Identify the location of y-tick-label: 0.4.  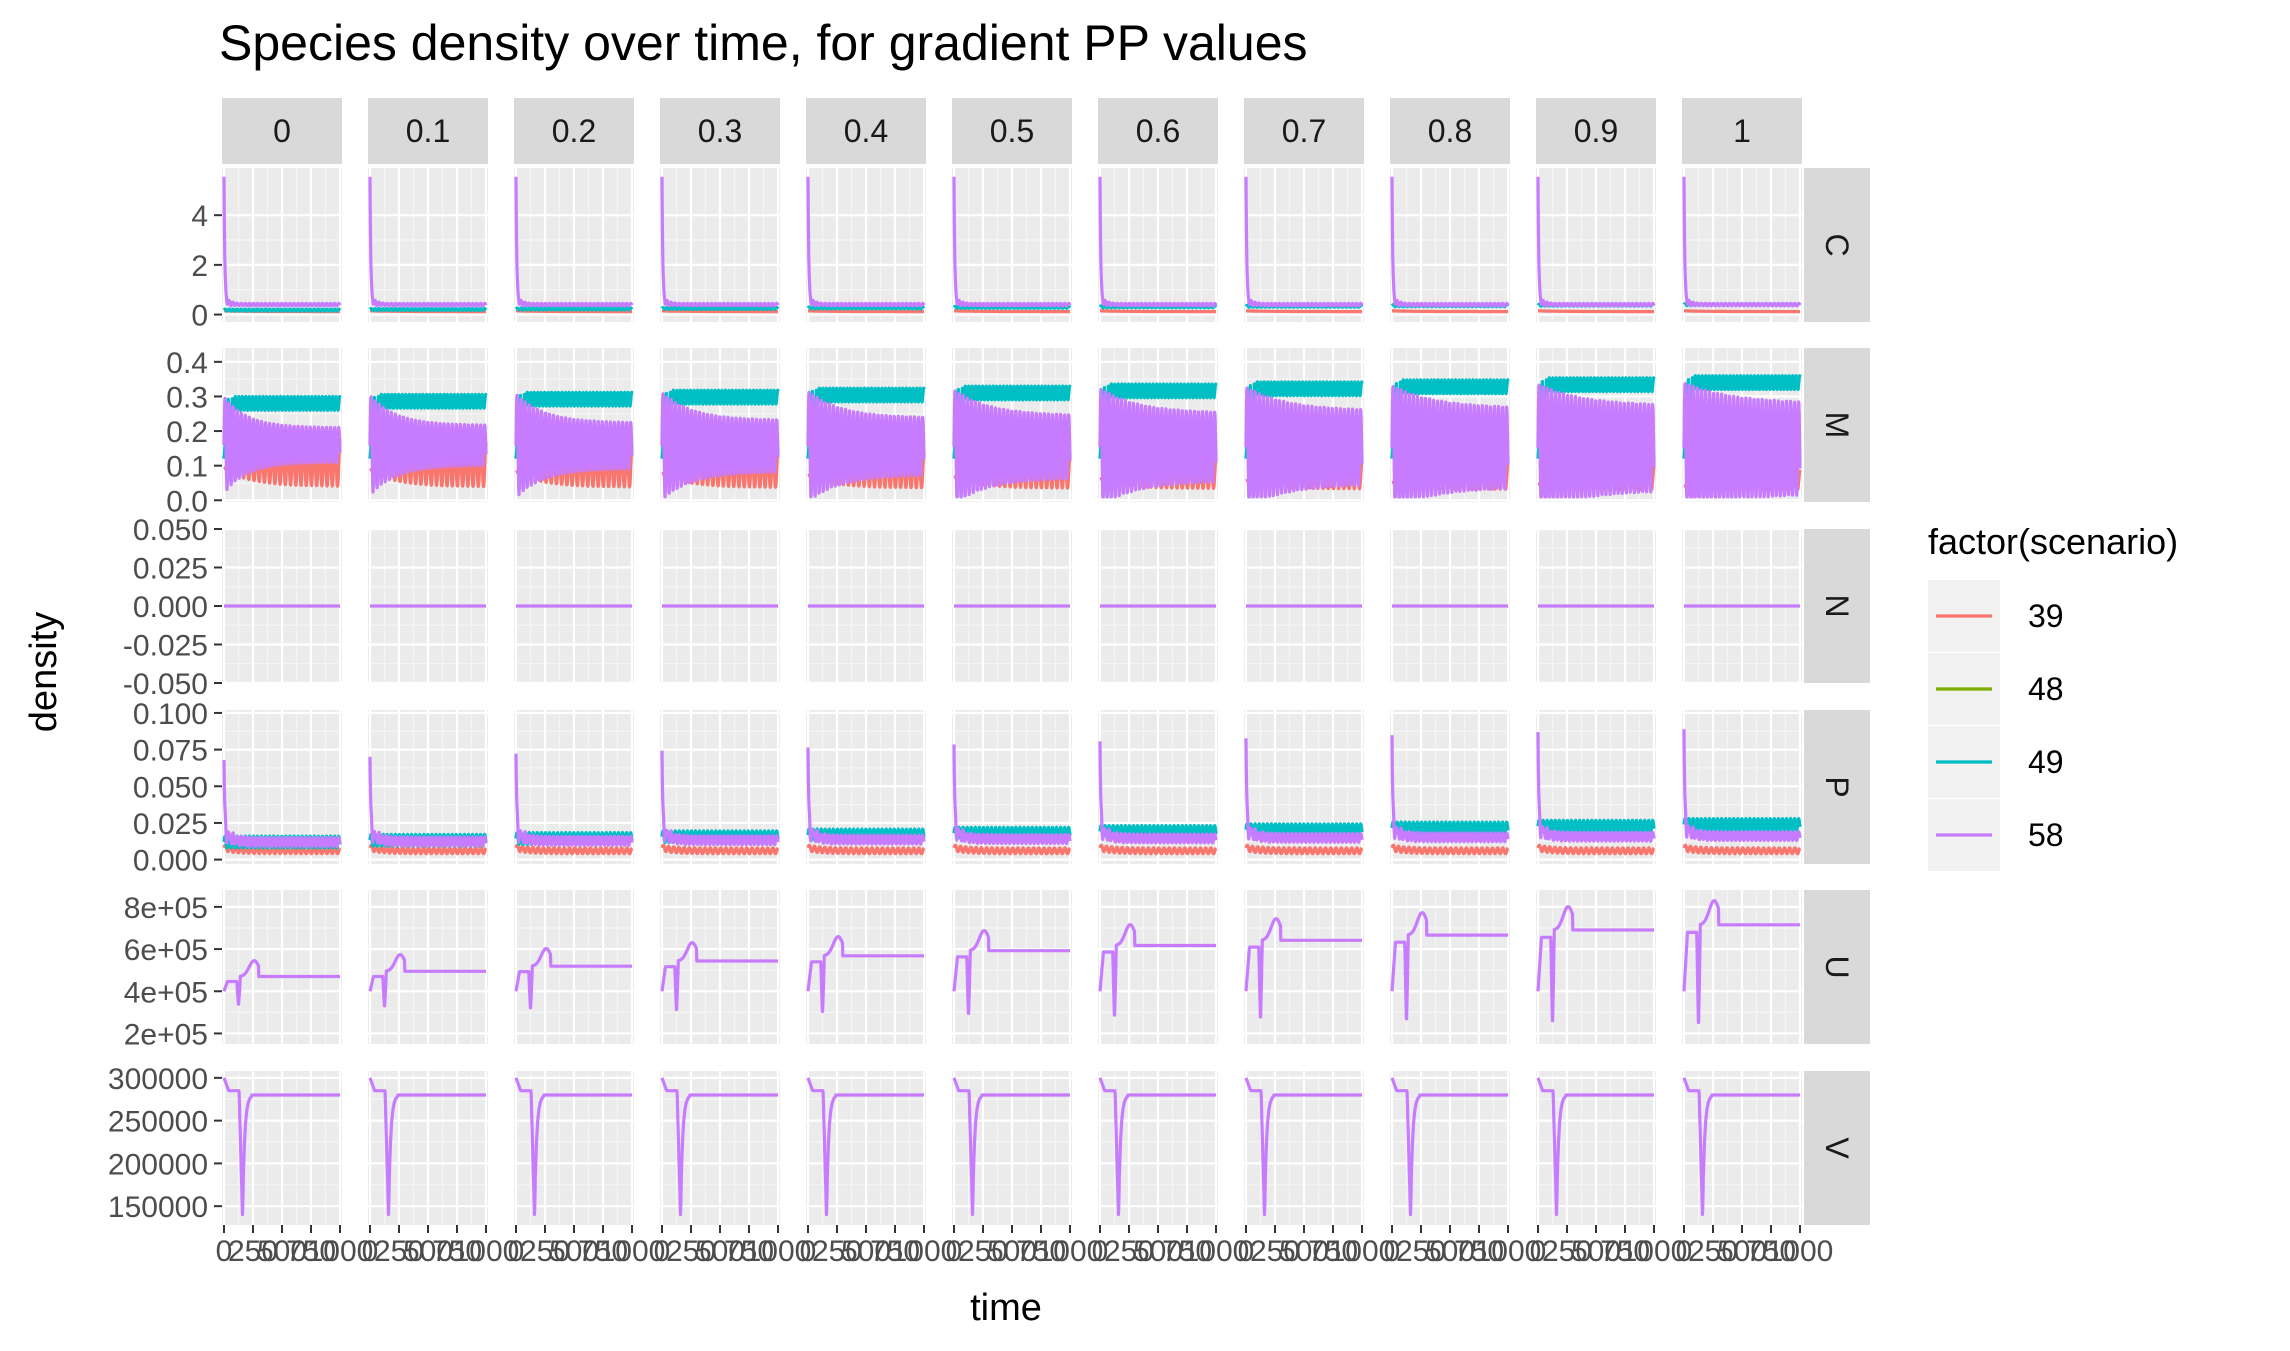
(187, 363).